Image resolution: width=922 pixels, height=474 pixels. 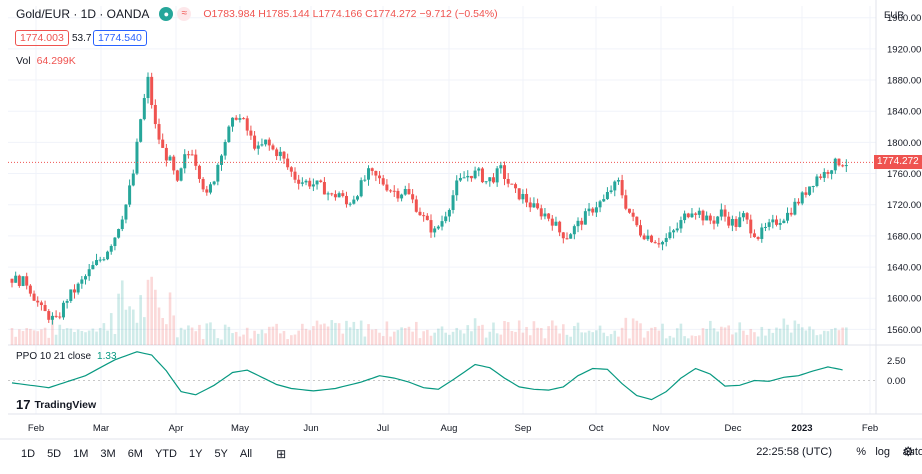 What do you see at coordinates (101, 428) in the screenshot?
I see `x-tick-label: Mar` at bounding box center [101, 428].